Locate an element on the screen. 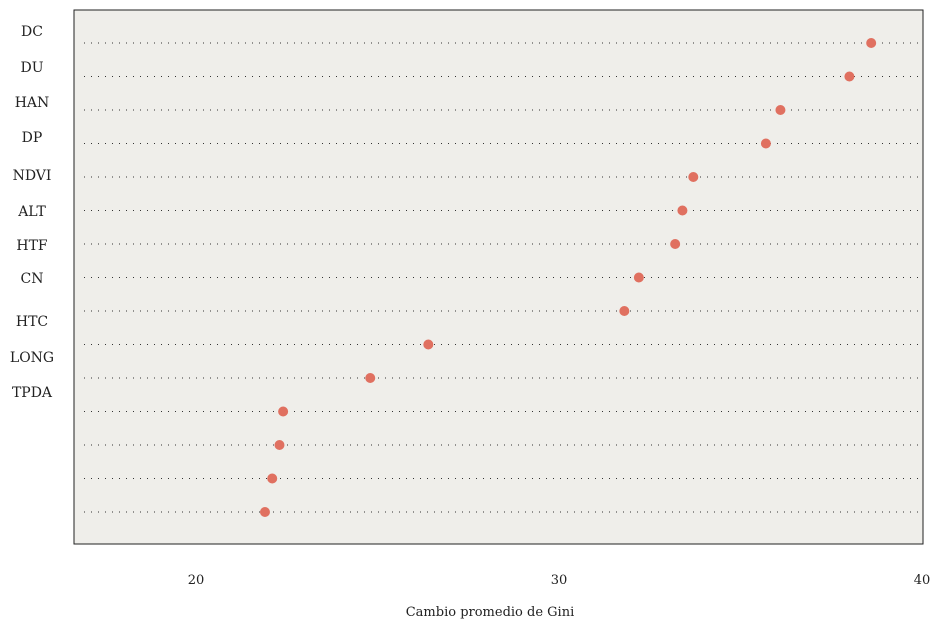 The image size is (933, 622). category-label: HAN is located at coordinates (32, 103).